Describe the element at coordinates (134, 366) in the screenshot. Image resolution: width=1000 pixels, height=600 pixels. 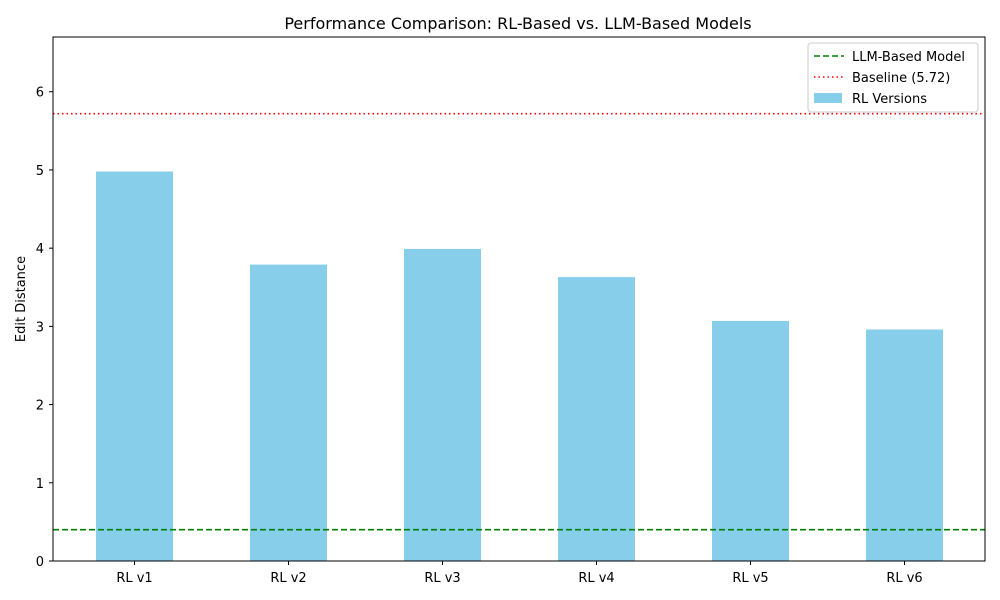
I see `bar-rl-v1` at that location.